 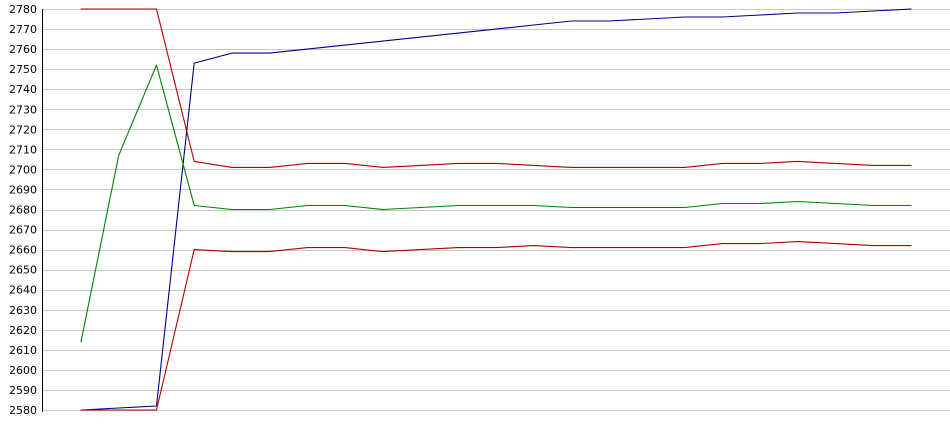 What do you see at coordinates (23, 290) in the screenshot?
I see `y-tick-label: 2640` at bounding box center [23, 290].